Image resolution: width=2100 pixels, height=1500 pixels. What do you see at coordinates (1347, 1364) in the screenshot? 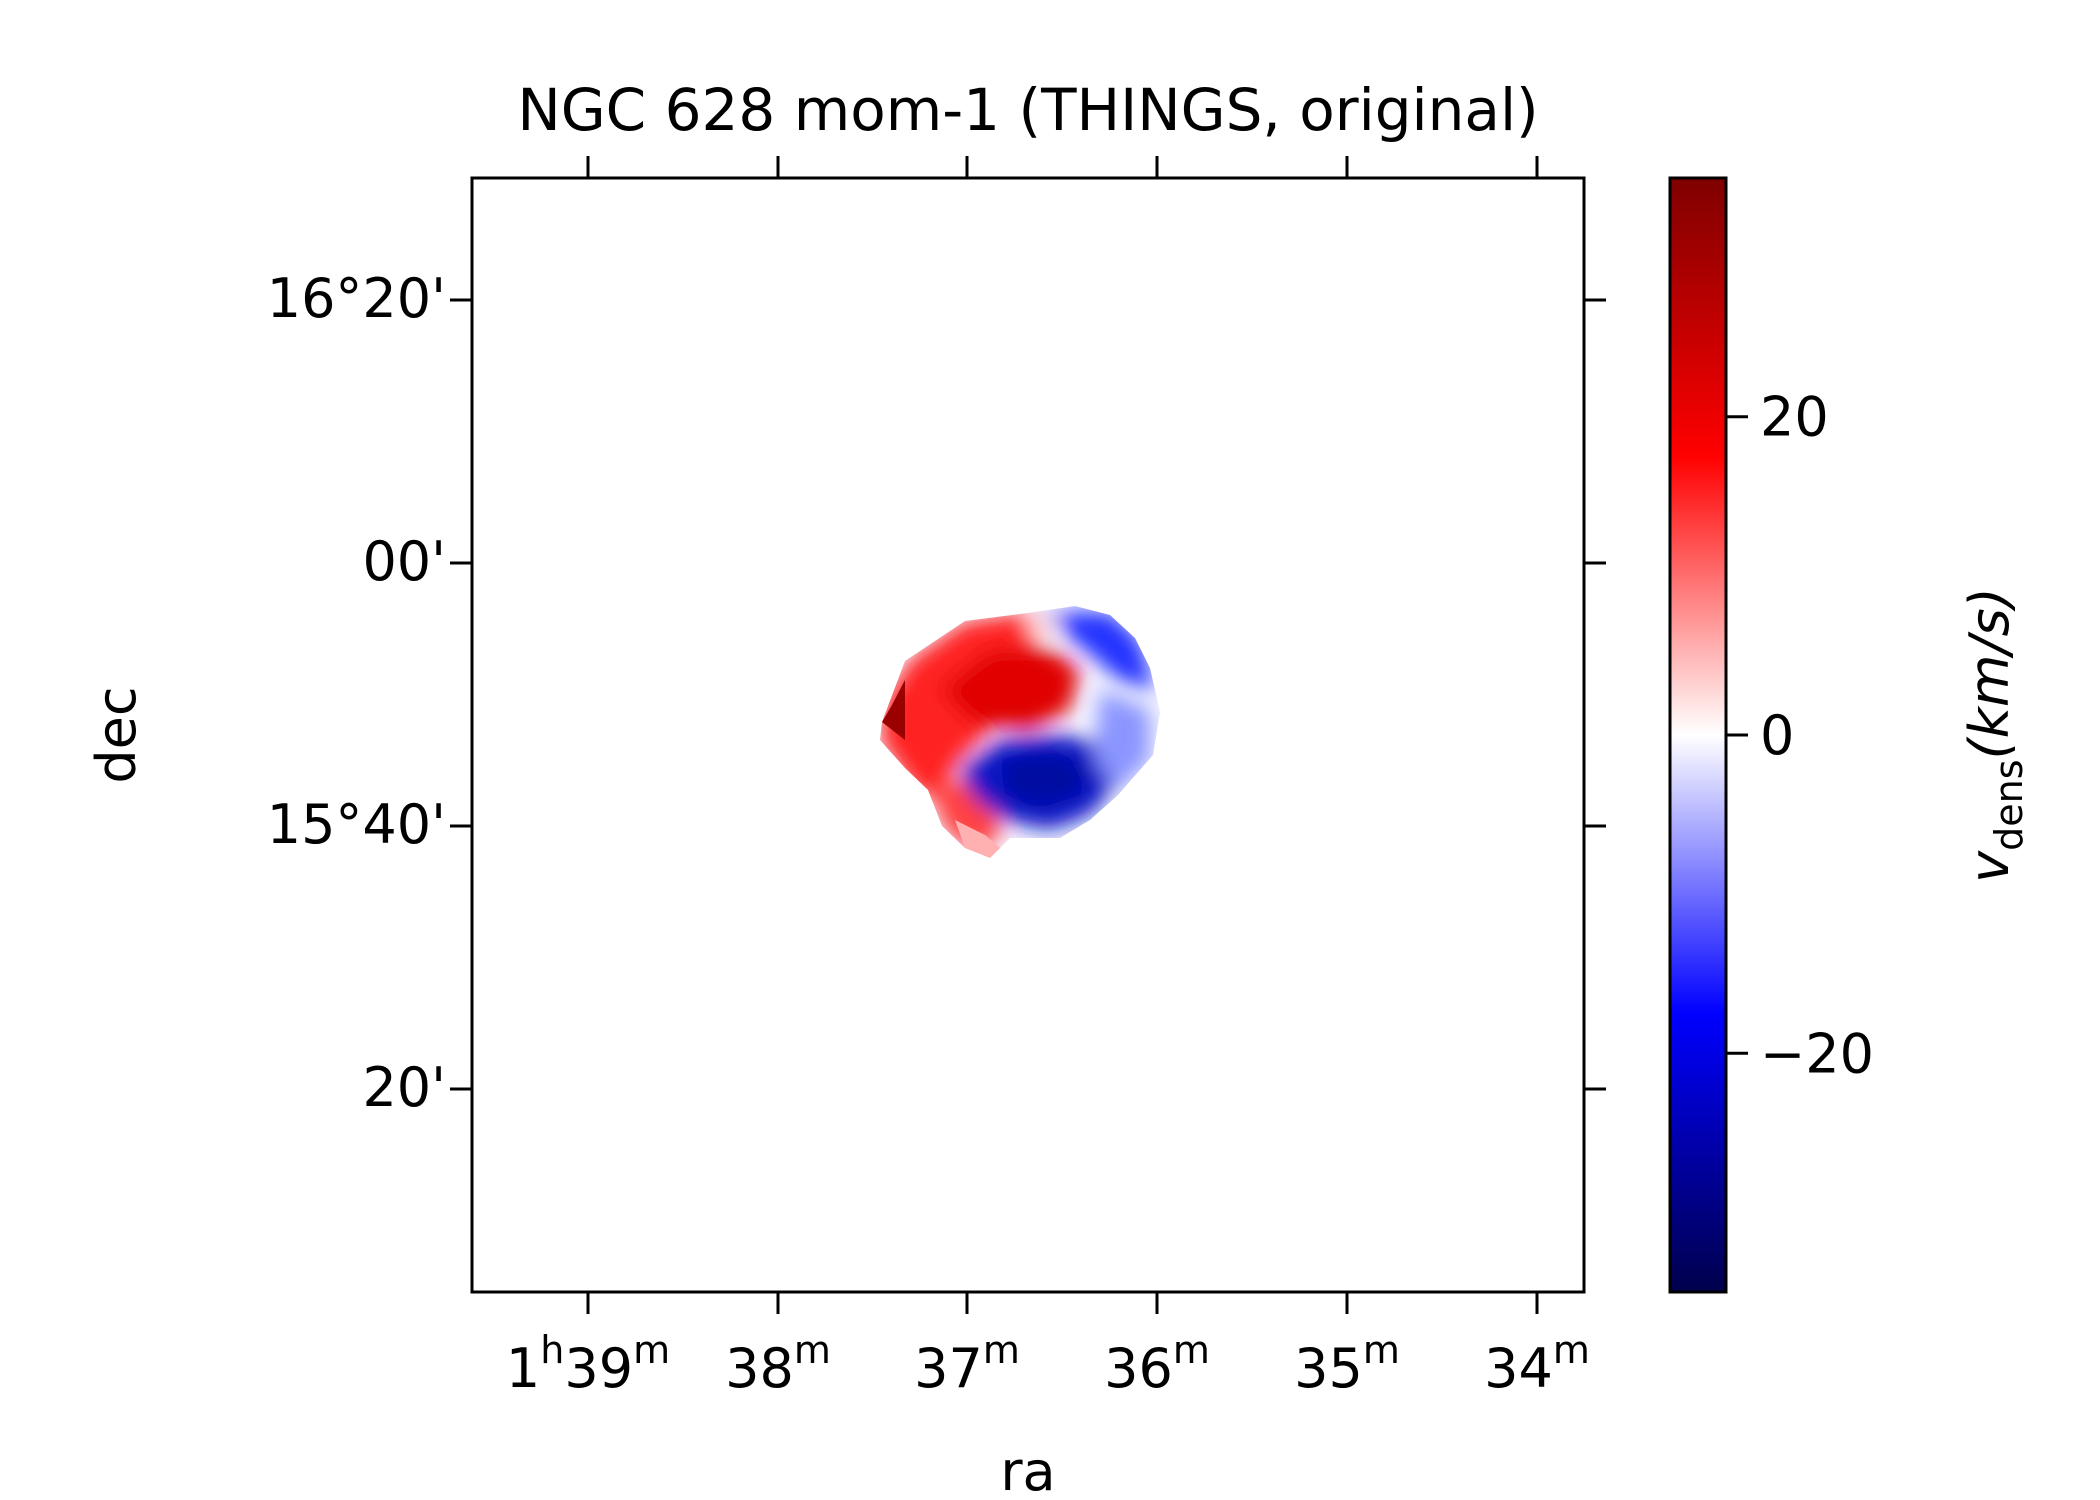
I see `x-tick-label: 35m` at bounding box center [1347, 1364].